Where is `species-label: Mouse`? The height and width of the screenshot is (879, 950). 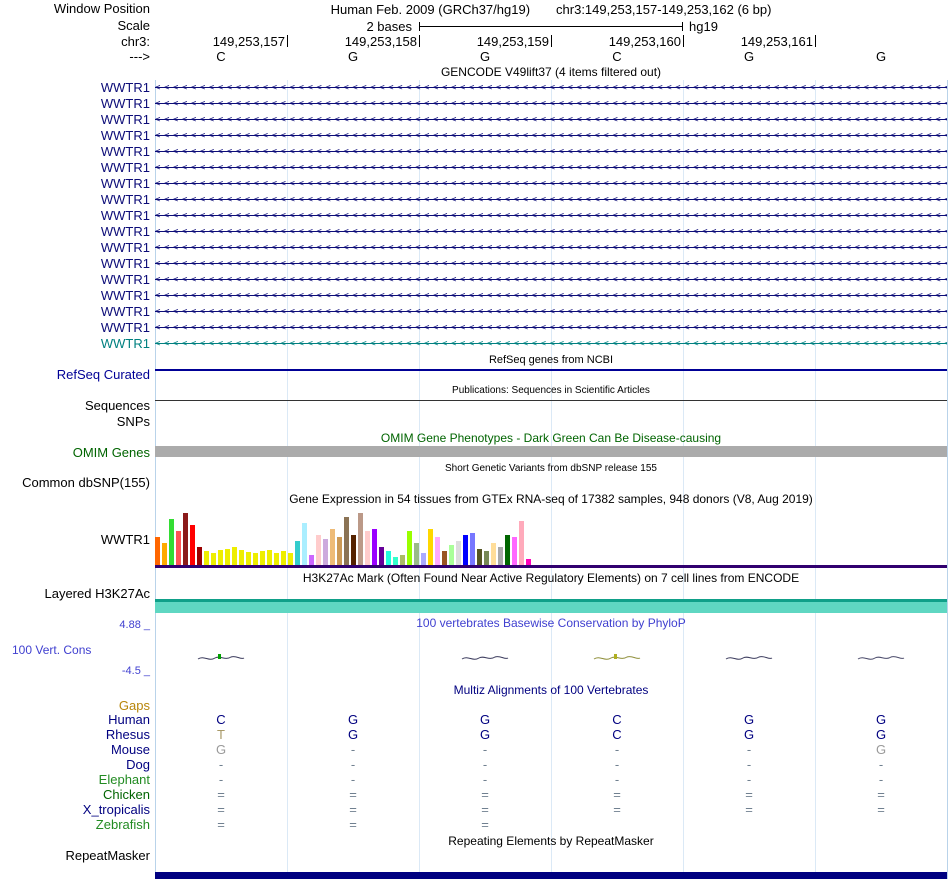
species-label: Mouse is located at coordinates (130, 749).